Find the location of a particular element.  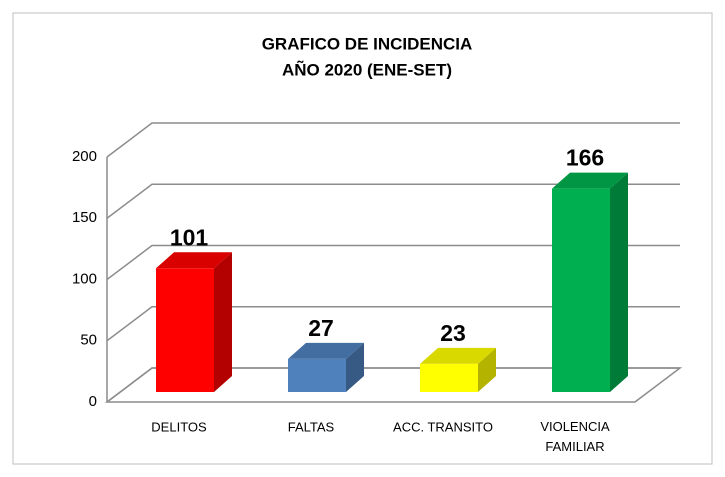

data-label: 23 is located at coordinates (453, 333).